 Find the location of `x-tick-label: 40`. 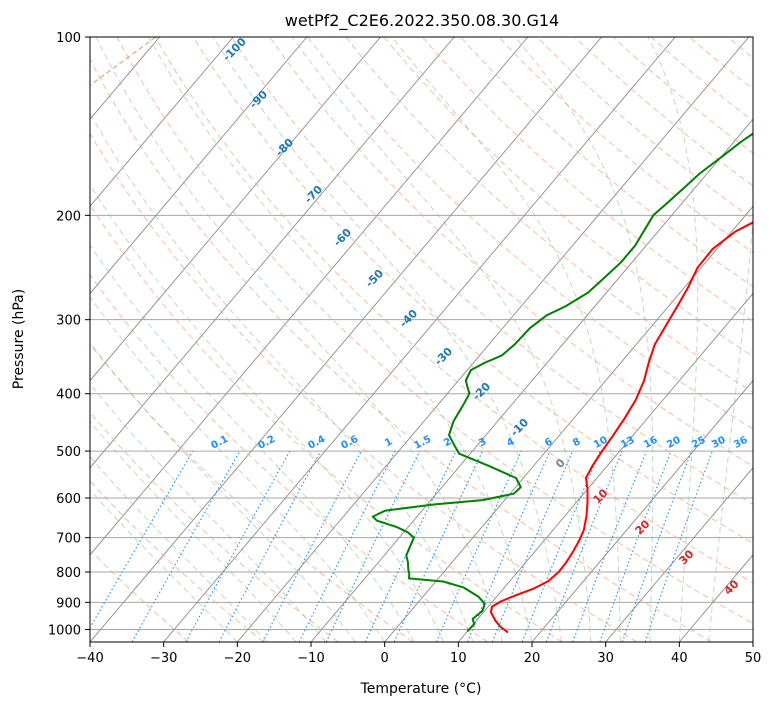

x-tick-label: 40 is located at coordinates (679, 658).